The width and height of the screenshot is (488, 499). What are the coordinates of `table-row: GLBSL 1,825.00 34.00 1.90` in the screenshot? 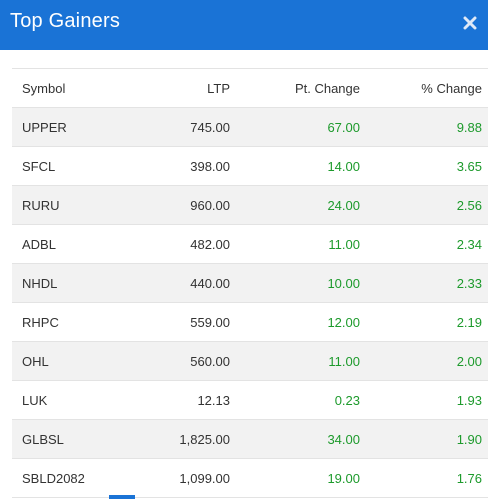 It's located at (250, 439).